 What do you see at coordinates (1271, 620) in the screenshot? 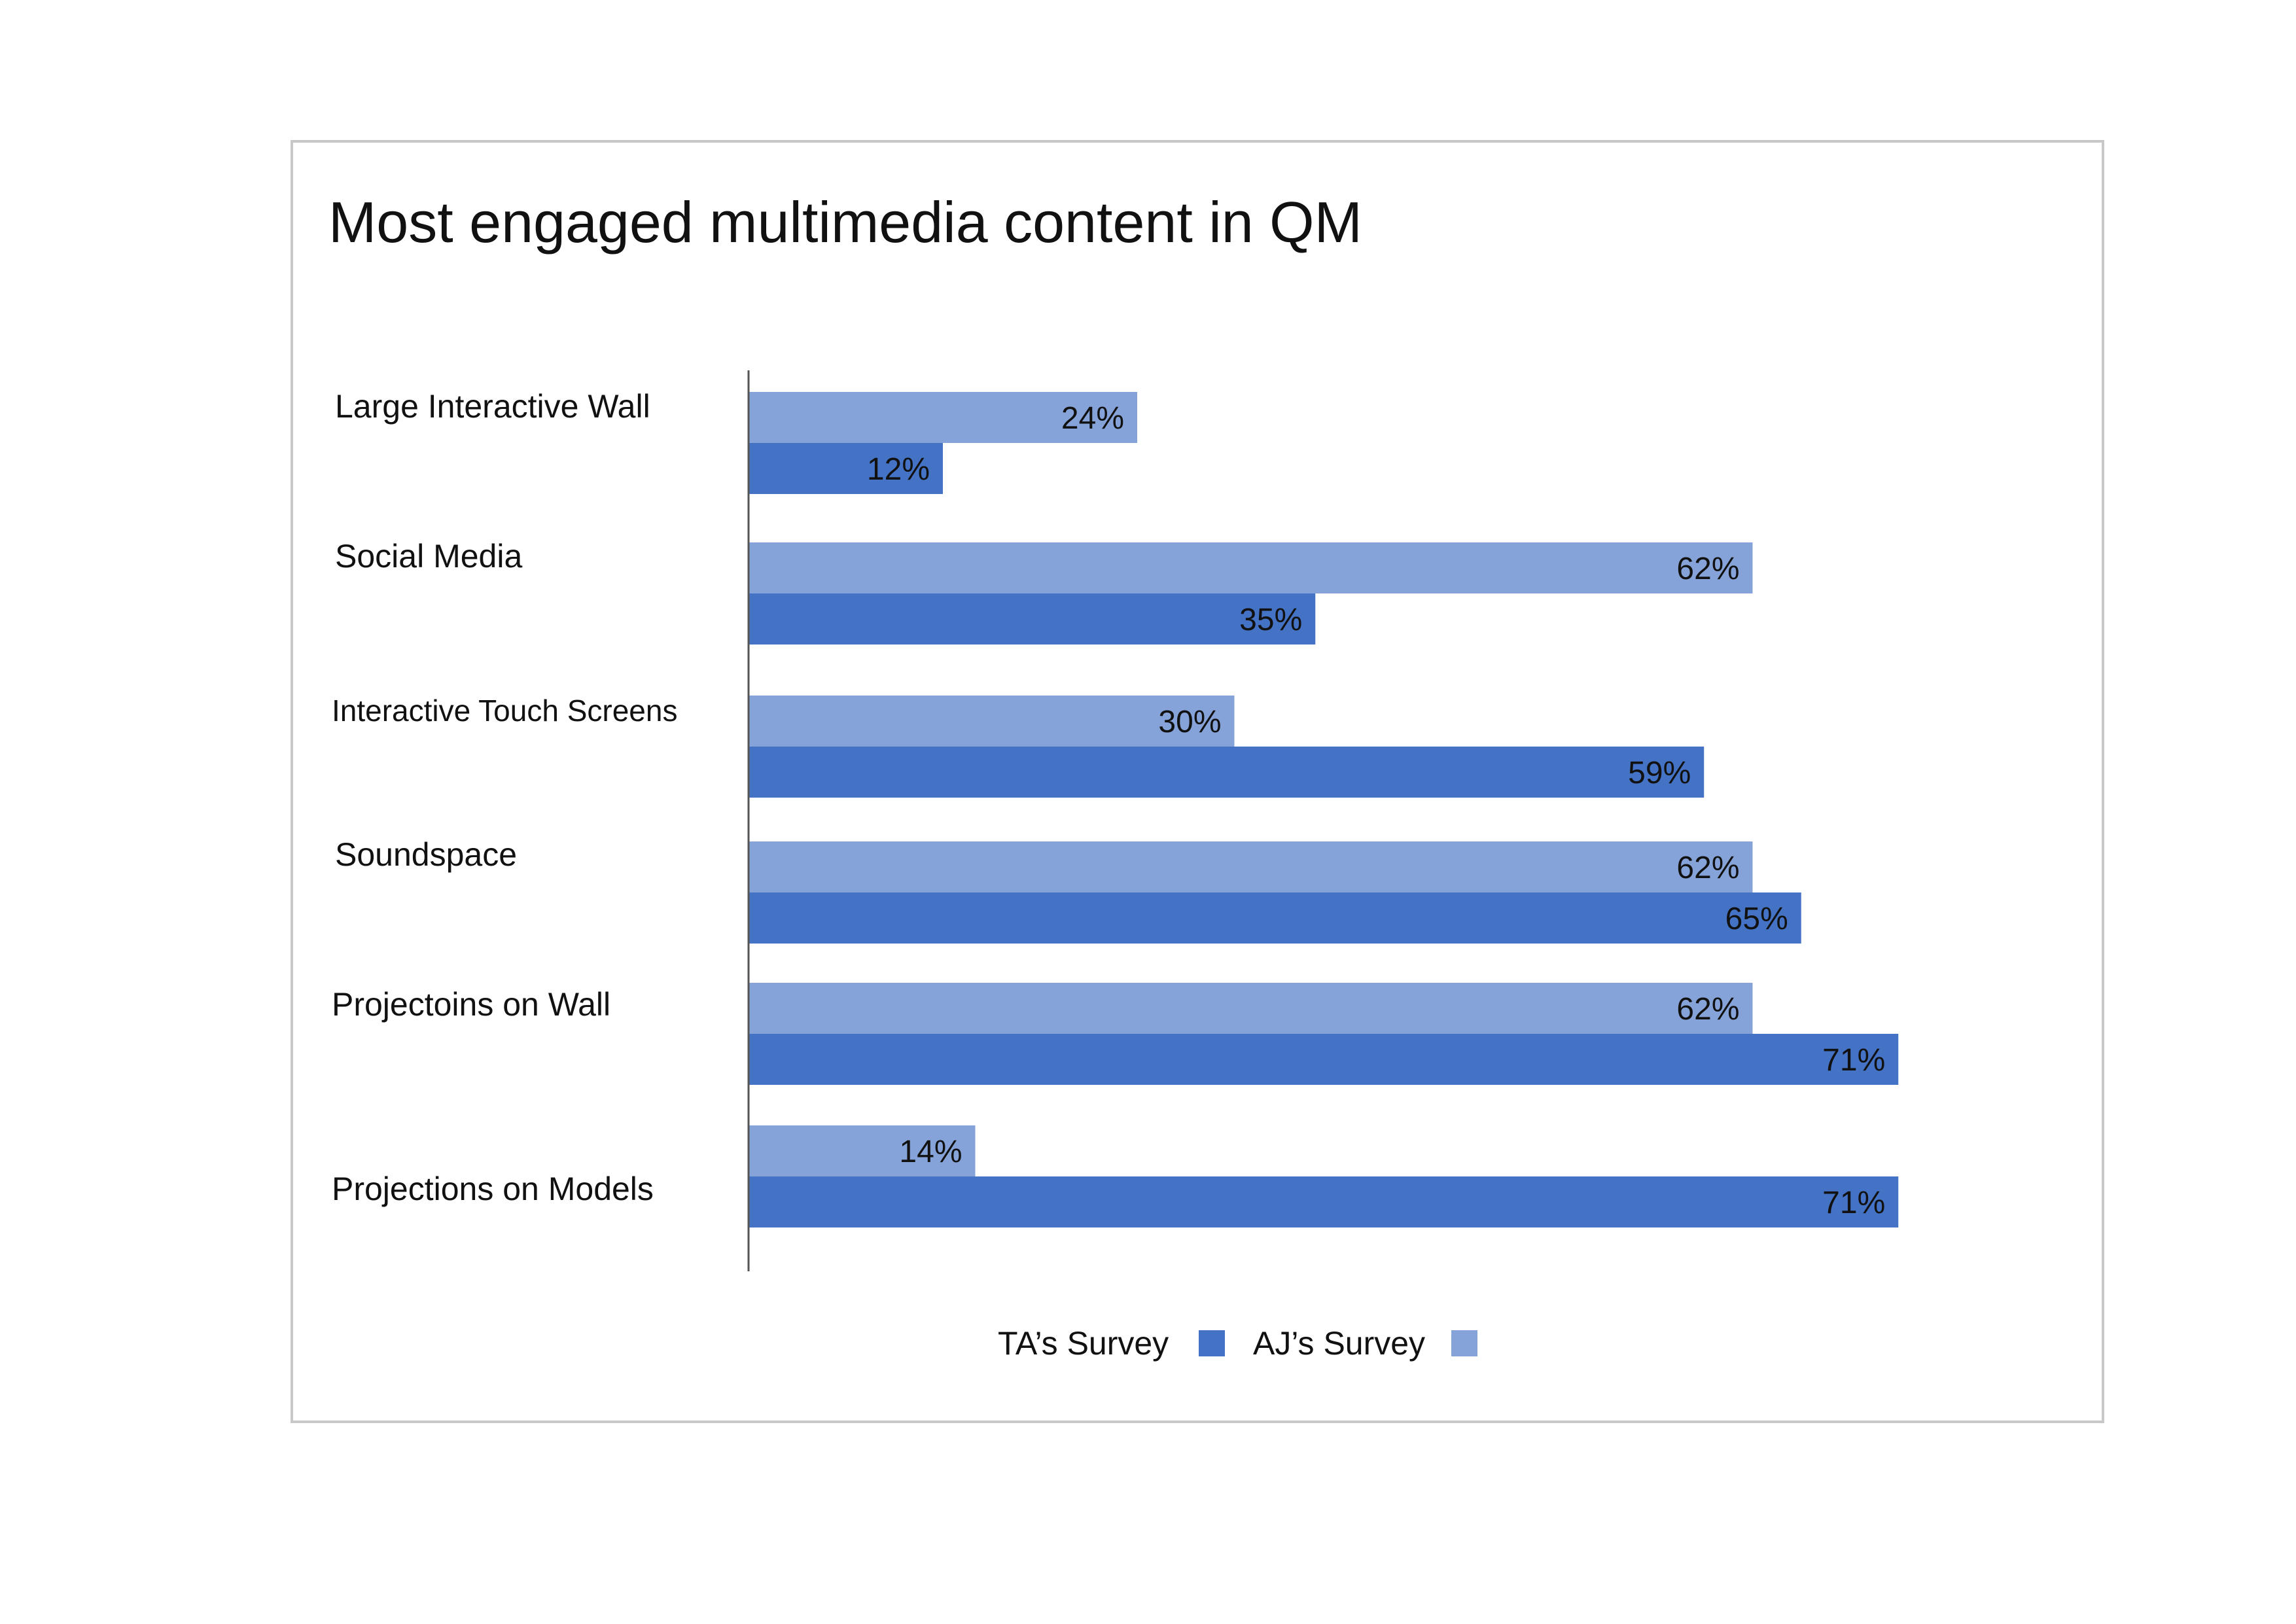
I see `data-label-ta-1: 35%` at bounding box center [1271, 620].